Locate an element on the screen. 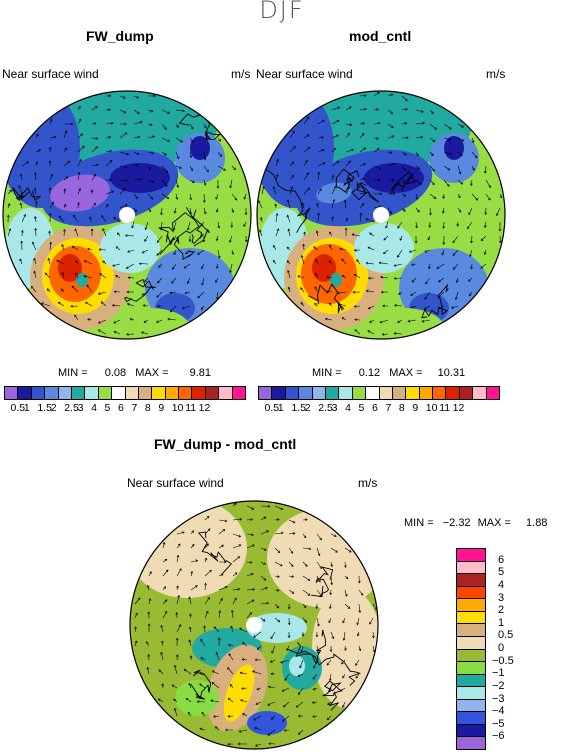  colorbar-tick-label: 12 is located at coordinates (204, 408).